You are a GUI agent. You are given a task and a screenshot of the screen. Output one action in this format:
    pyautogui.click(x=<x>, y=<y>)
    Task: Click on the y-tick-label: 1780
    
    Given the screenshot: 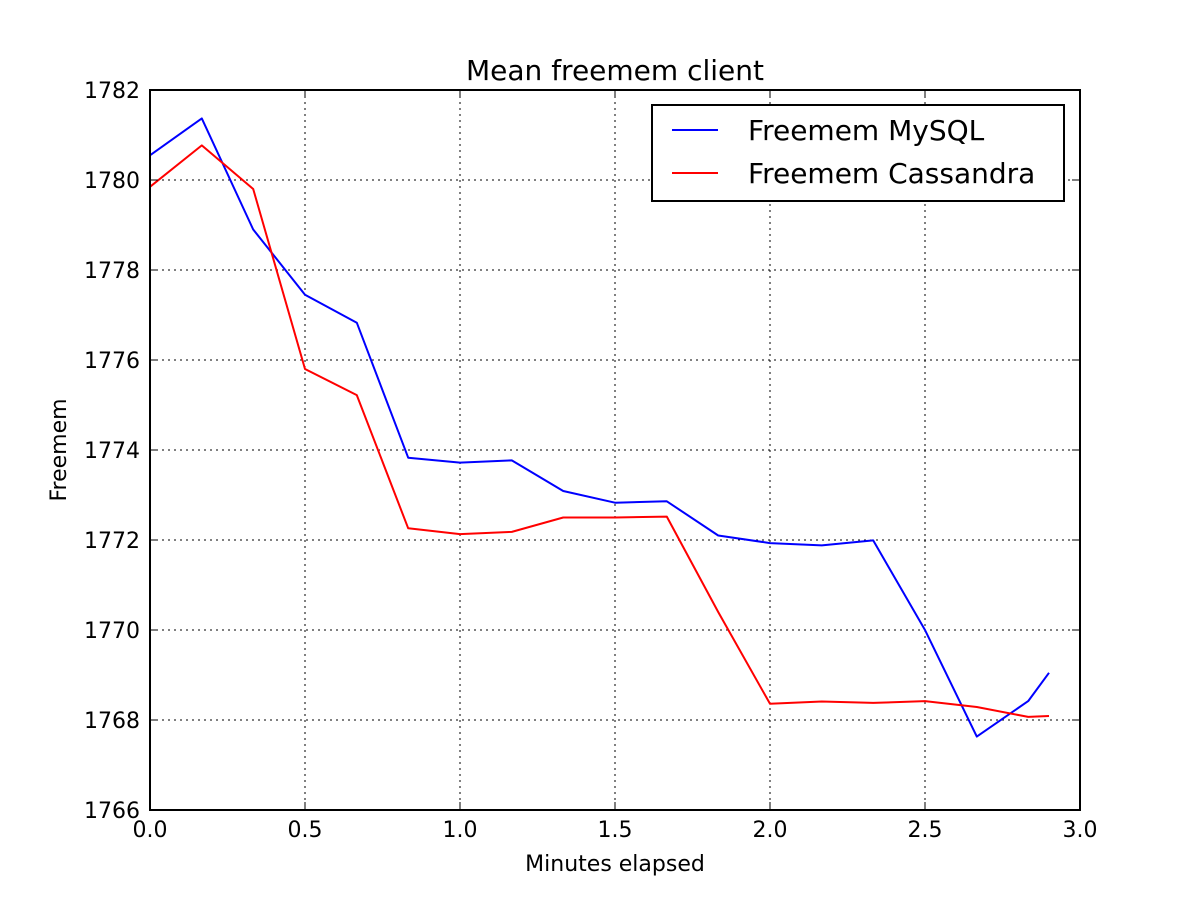 What is the action you would take?
    pyautogui.click(x=112, y=181)
    